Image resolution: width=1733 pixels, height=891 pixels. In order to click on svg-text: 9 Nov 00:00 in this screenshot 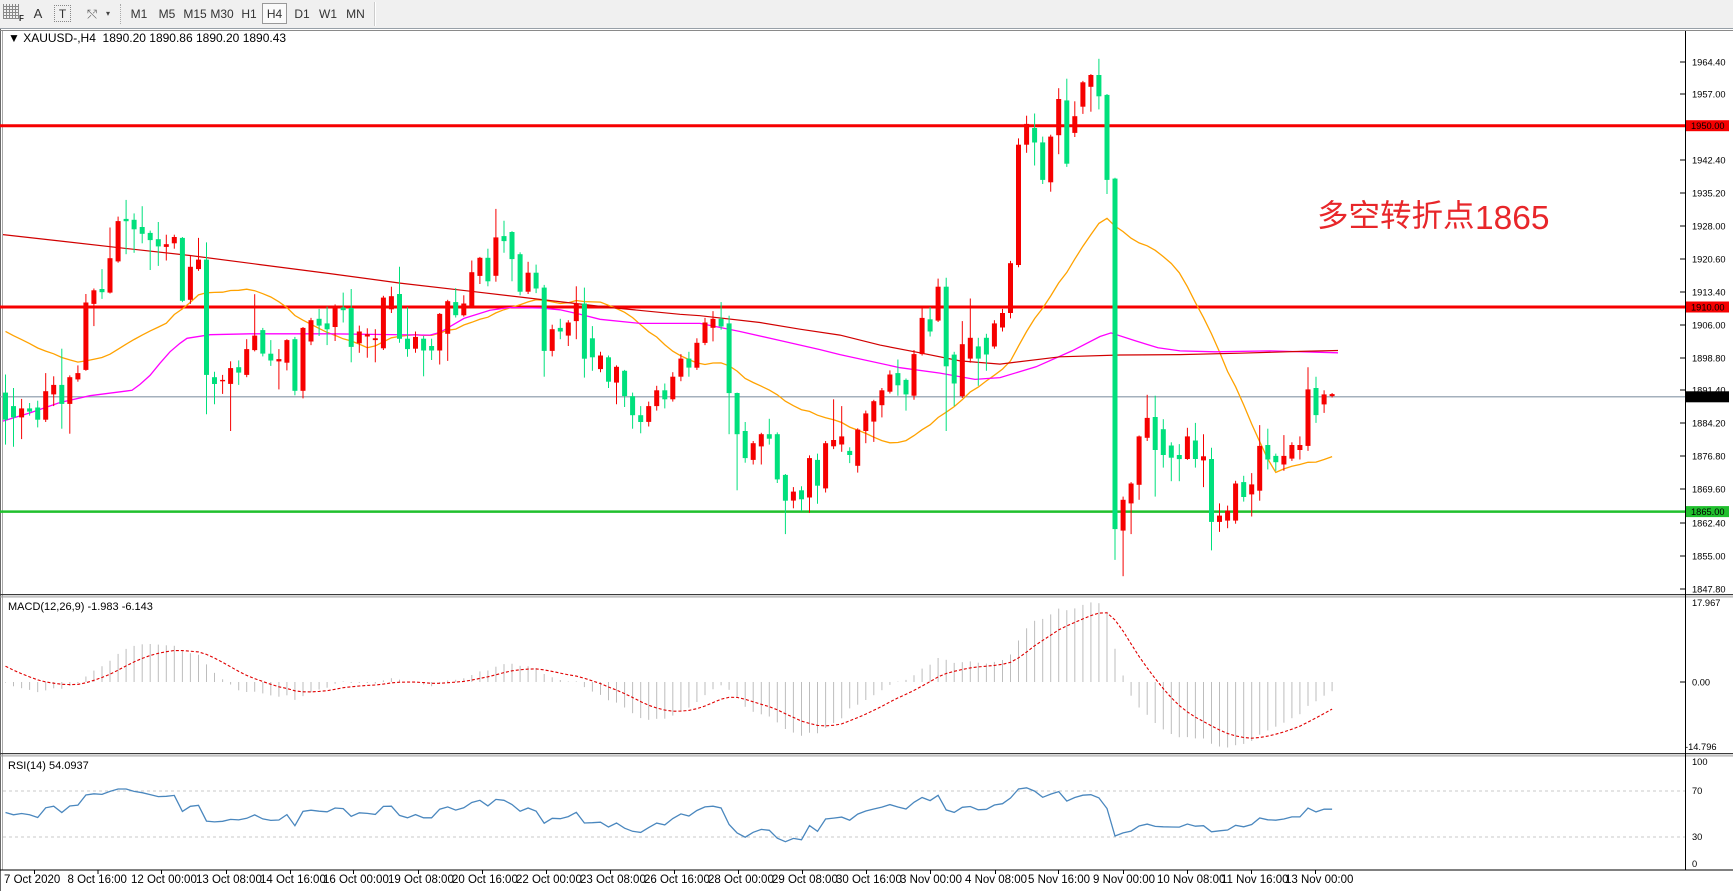, I will do `click(1124, 880)`.